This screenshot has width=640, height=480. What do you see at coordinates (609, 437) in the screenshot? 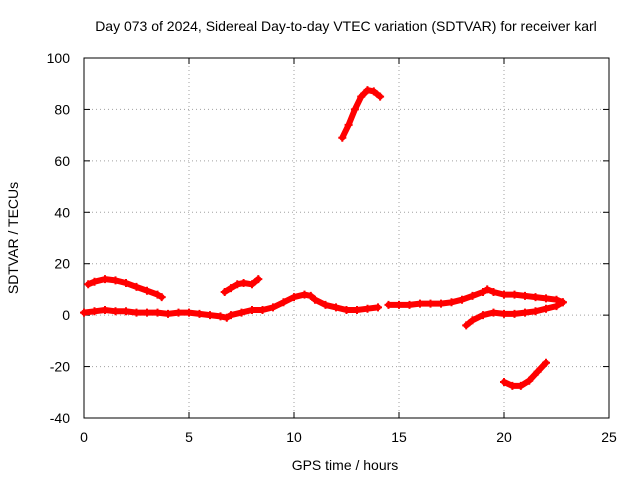
I see `x-tick-label: 25` at bounding box center [609, 437].